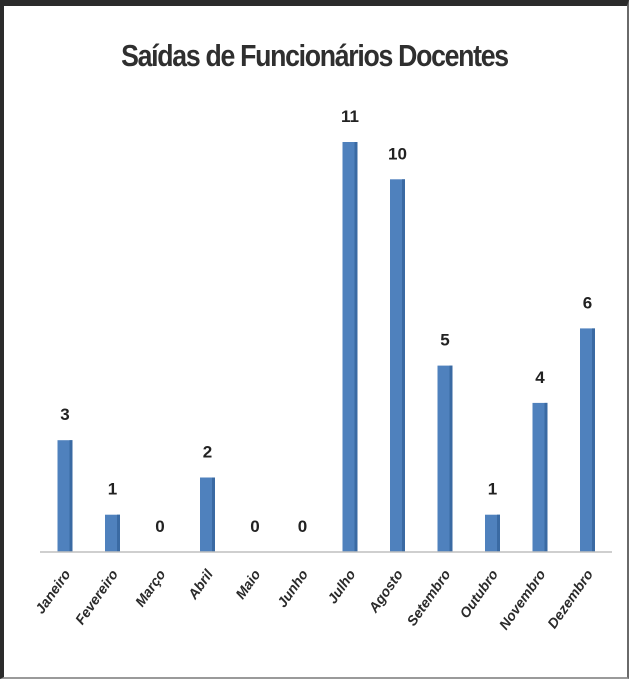 The image size is (629, 679). What do you see at coordinates (444, 340) in the screenshot?
I see `data-label-setembro: 5` at bounding box center [444, 340].